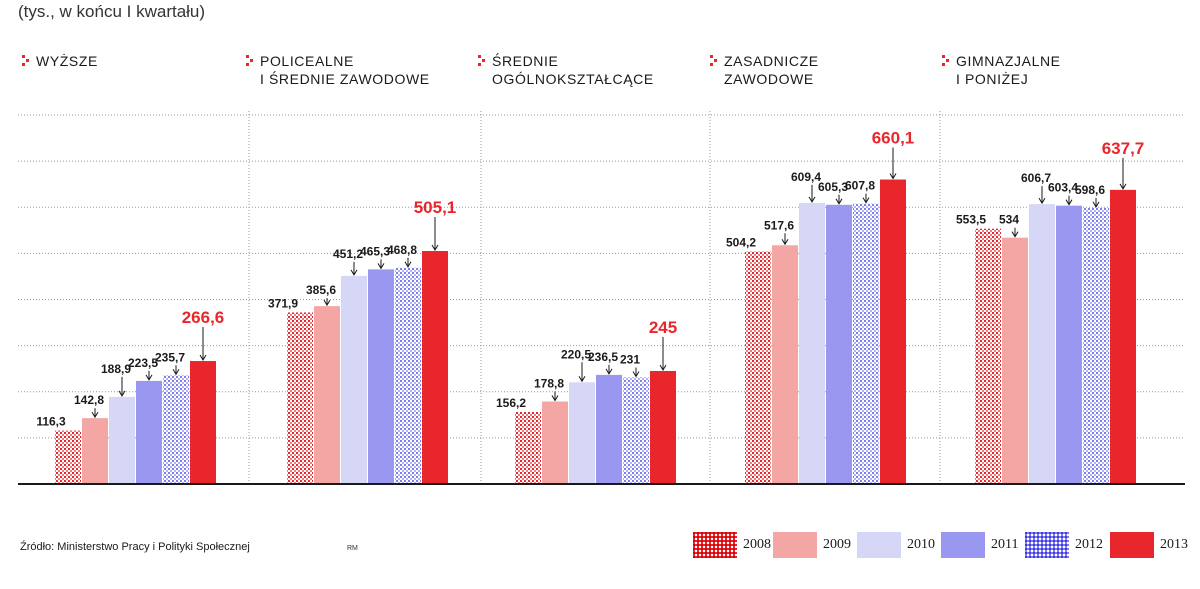  What do you see at coordinates (1123, 148) in the screenshot?
I see `value-label: 637,7` at bounding box center [1123, 148].